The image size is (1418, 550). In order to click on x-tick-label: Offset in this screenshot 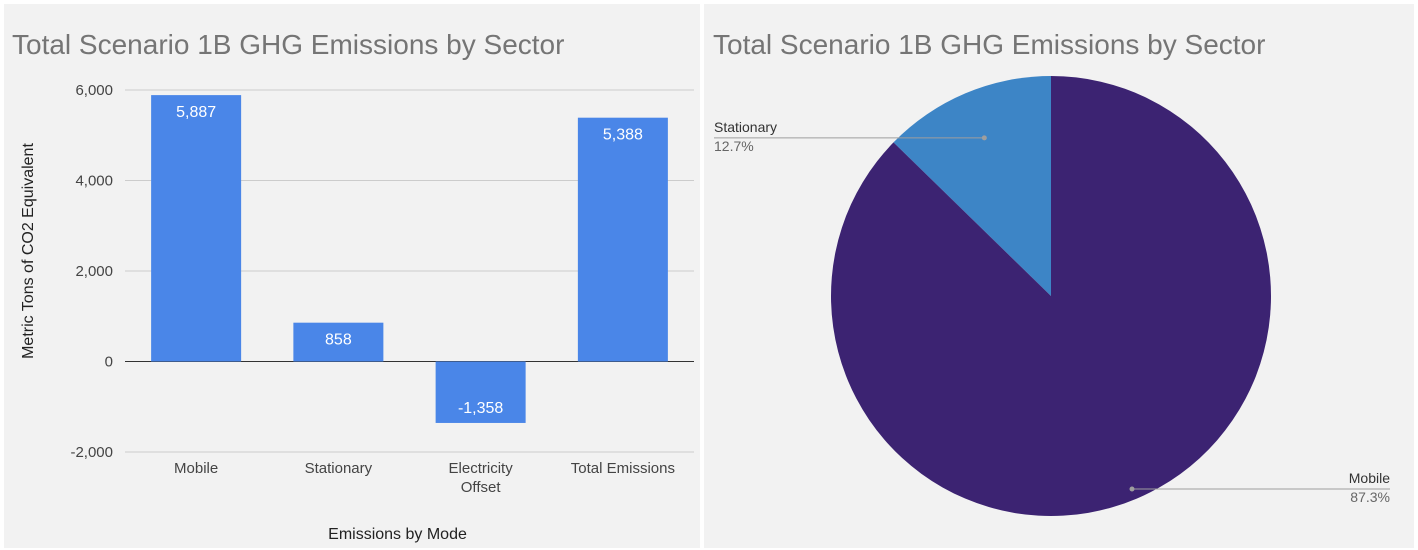, I will do `click(481, 487)`.